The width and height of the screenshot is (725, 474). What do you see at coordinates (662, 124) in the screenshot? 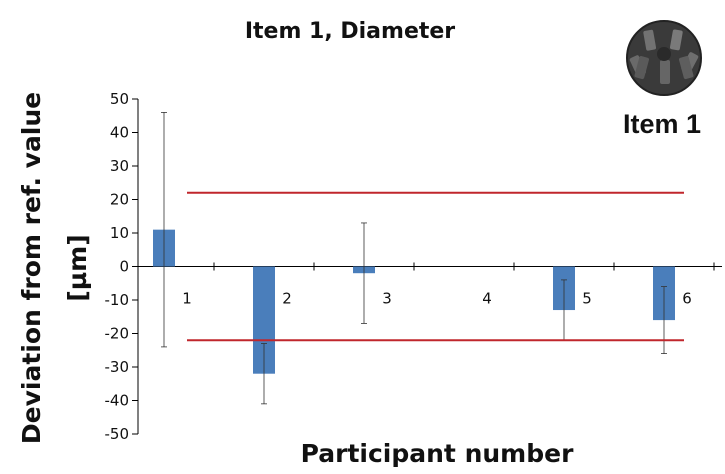
I see `item-badge-label: Item 1` at bounding box center [662, 124].